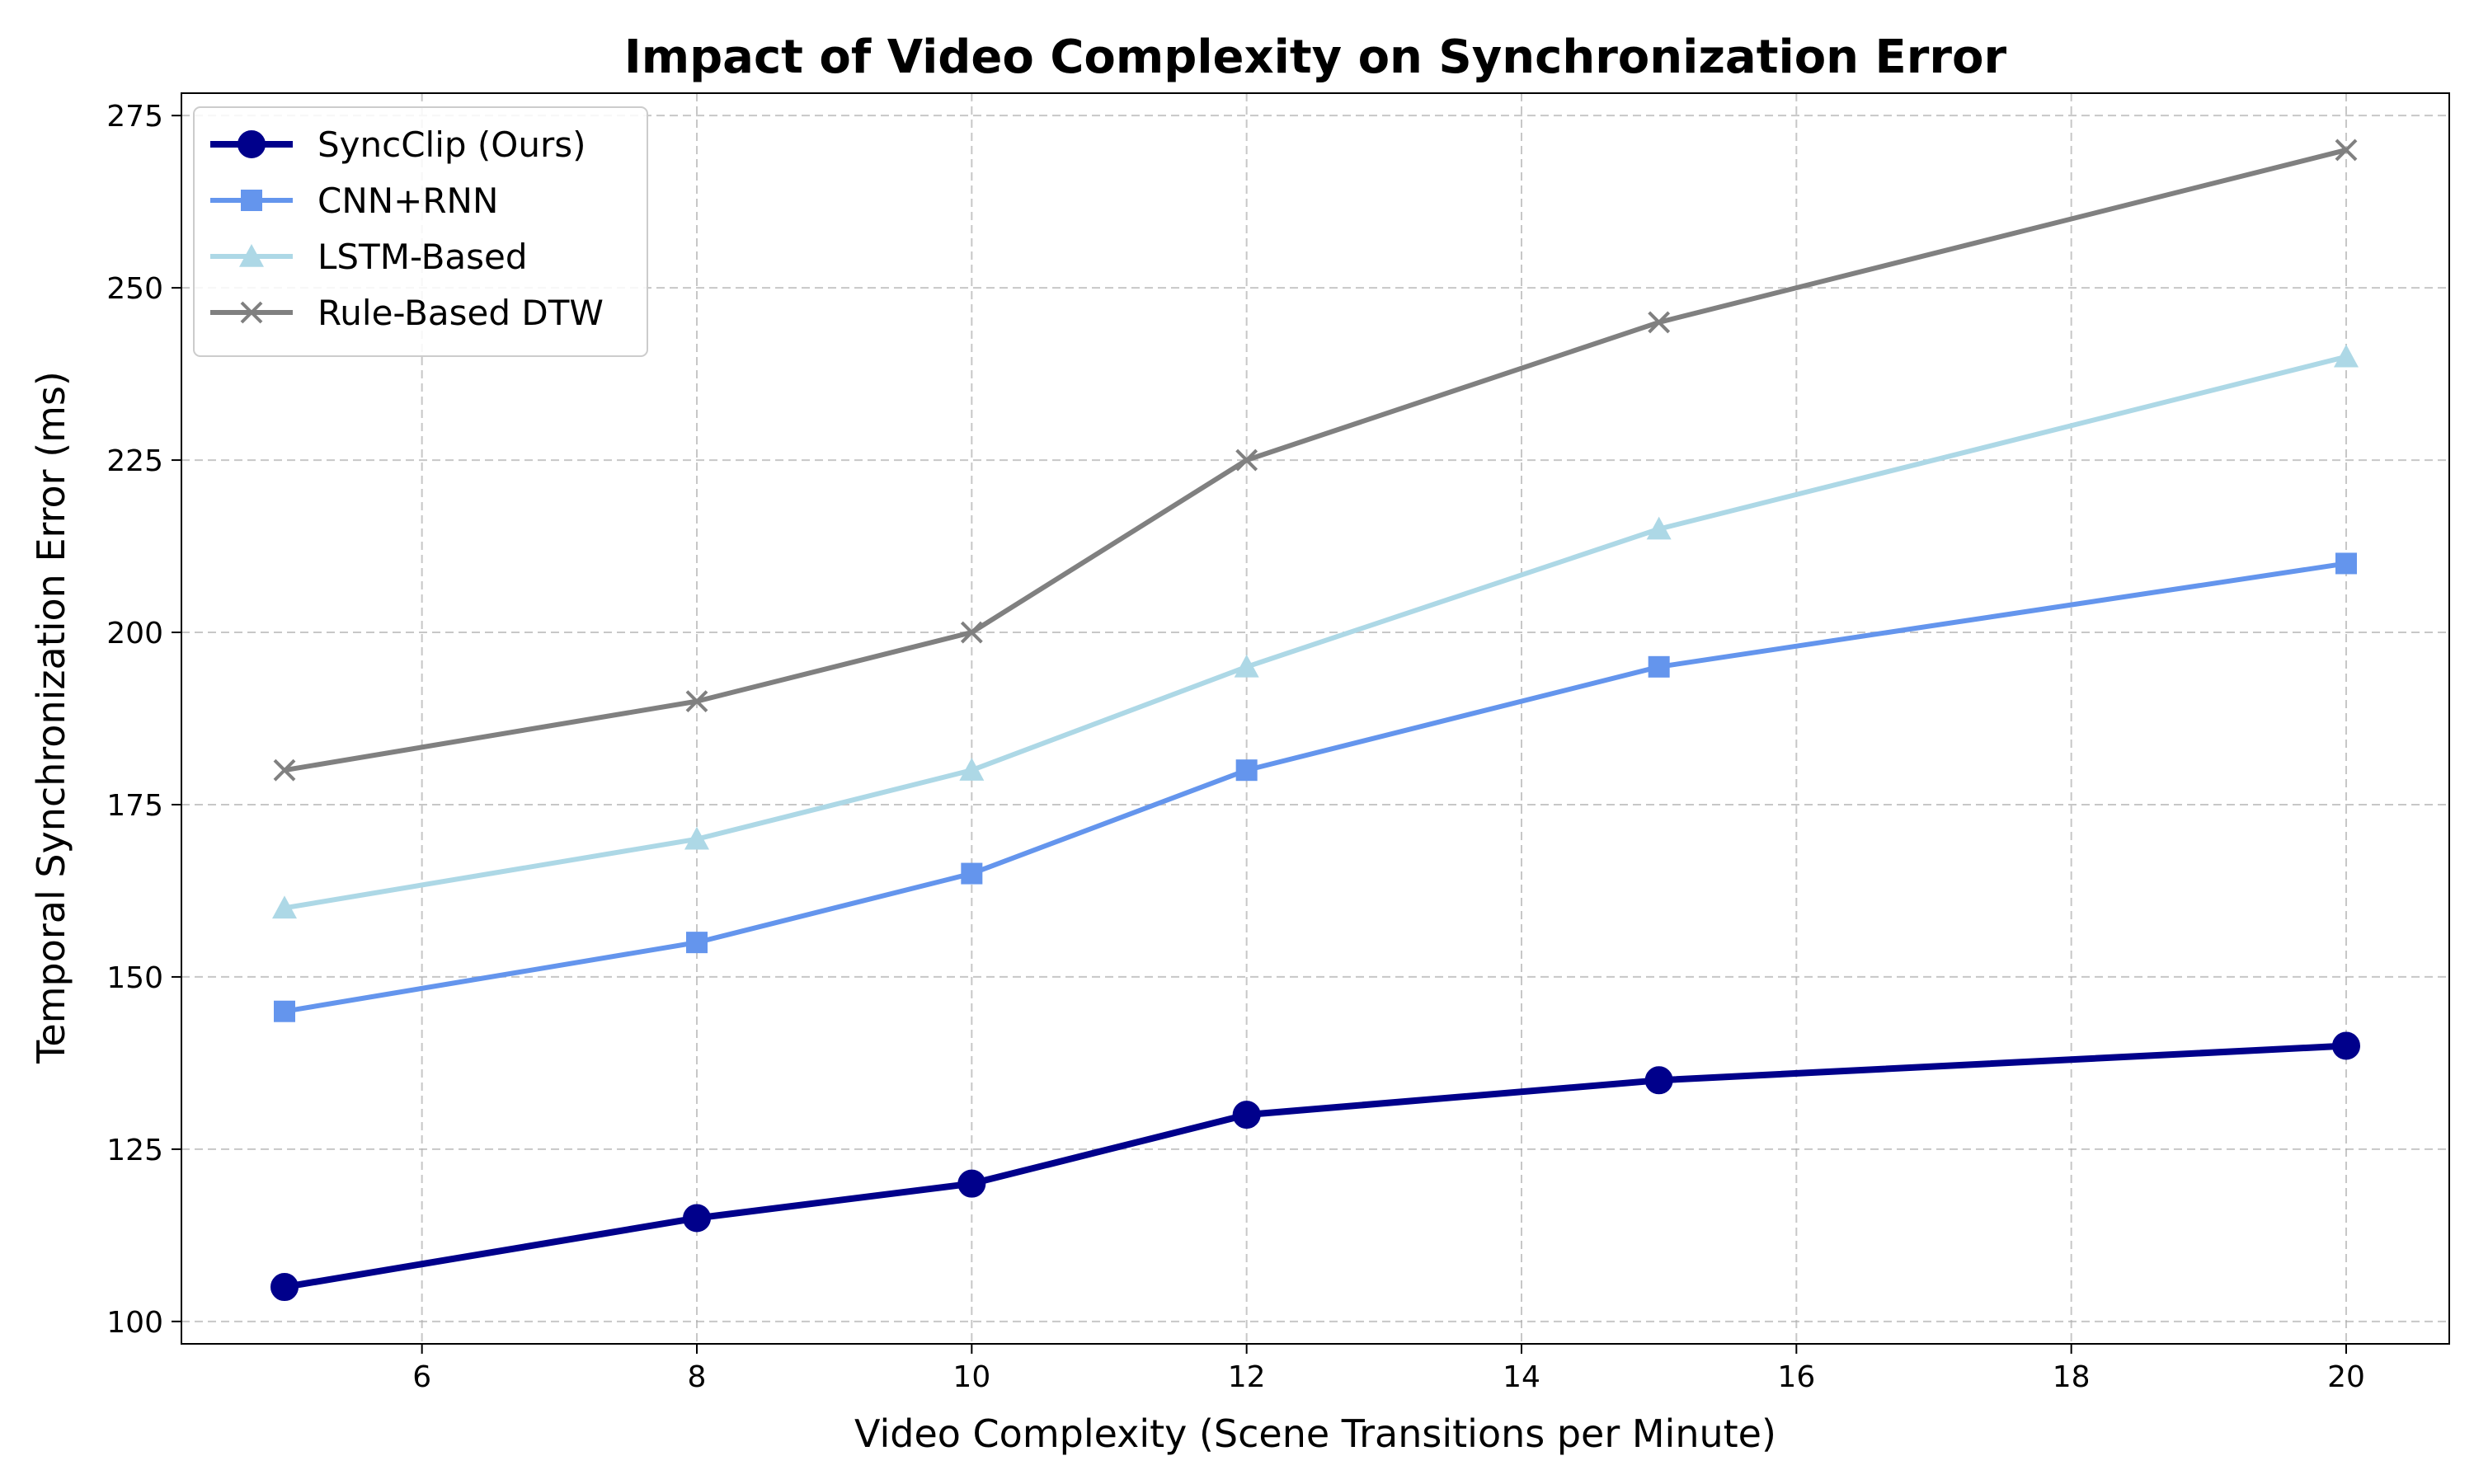 The height and width of the screenshot is (1484, 2474). I want to click on x-tick-label: 18, so click(2072, 1377).